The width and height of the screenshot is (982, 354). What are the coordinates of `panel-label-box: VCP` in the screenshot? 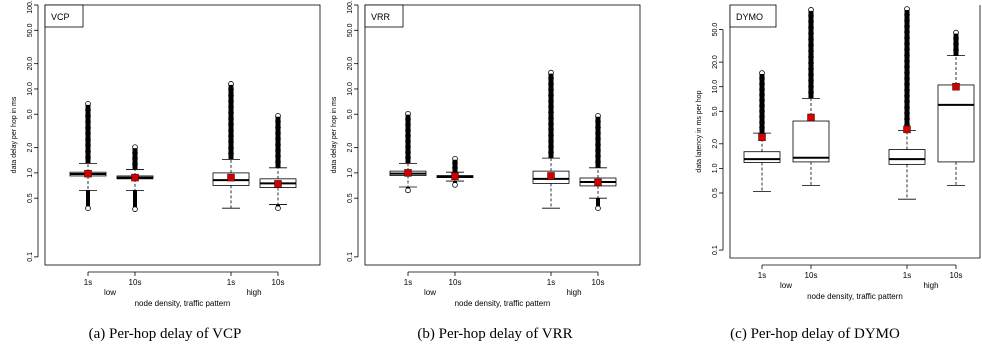 It's located at (64, 16).